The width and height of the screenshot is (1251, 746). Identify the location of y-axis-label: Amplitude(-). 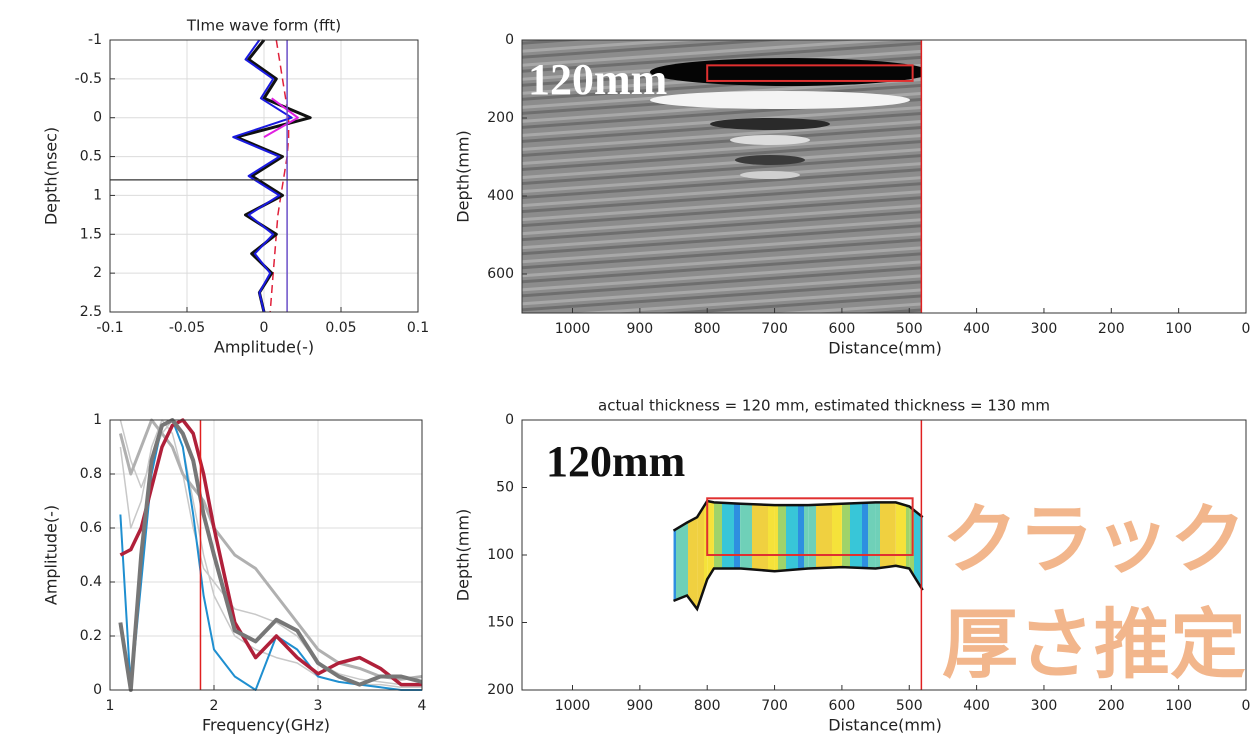
(51, 555).